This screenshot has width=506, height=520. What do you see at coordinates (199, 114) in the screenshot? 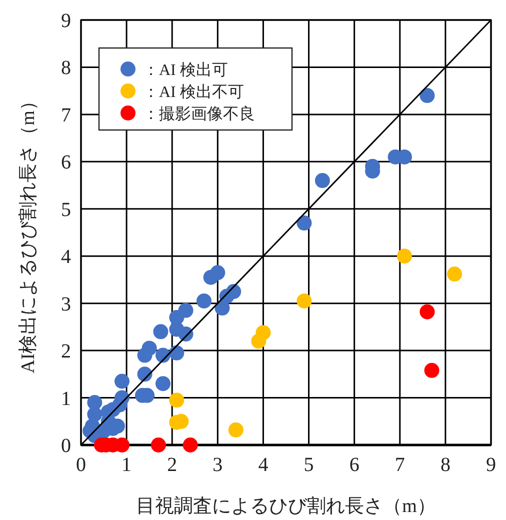
I see `legend-label: ：撮影画像不良` at bounding box center [199, 114].